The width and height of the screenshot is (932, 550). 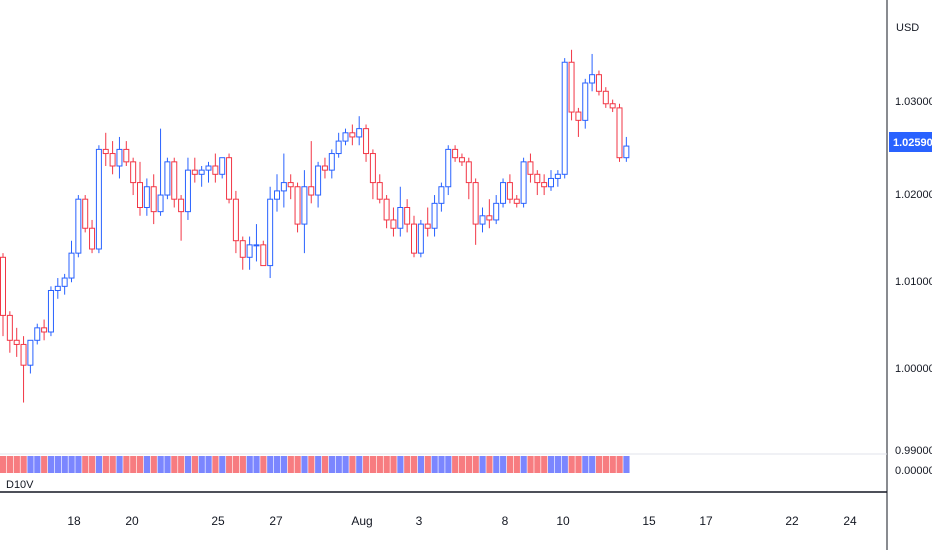 I want to click on price-axis: 1.03000 1.02000 1.01000 1.00000 0.99000, so click(x=913, y=276).